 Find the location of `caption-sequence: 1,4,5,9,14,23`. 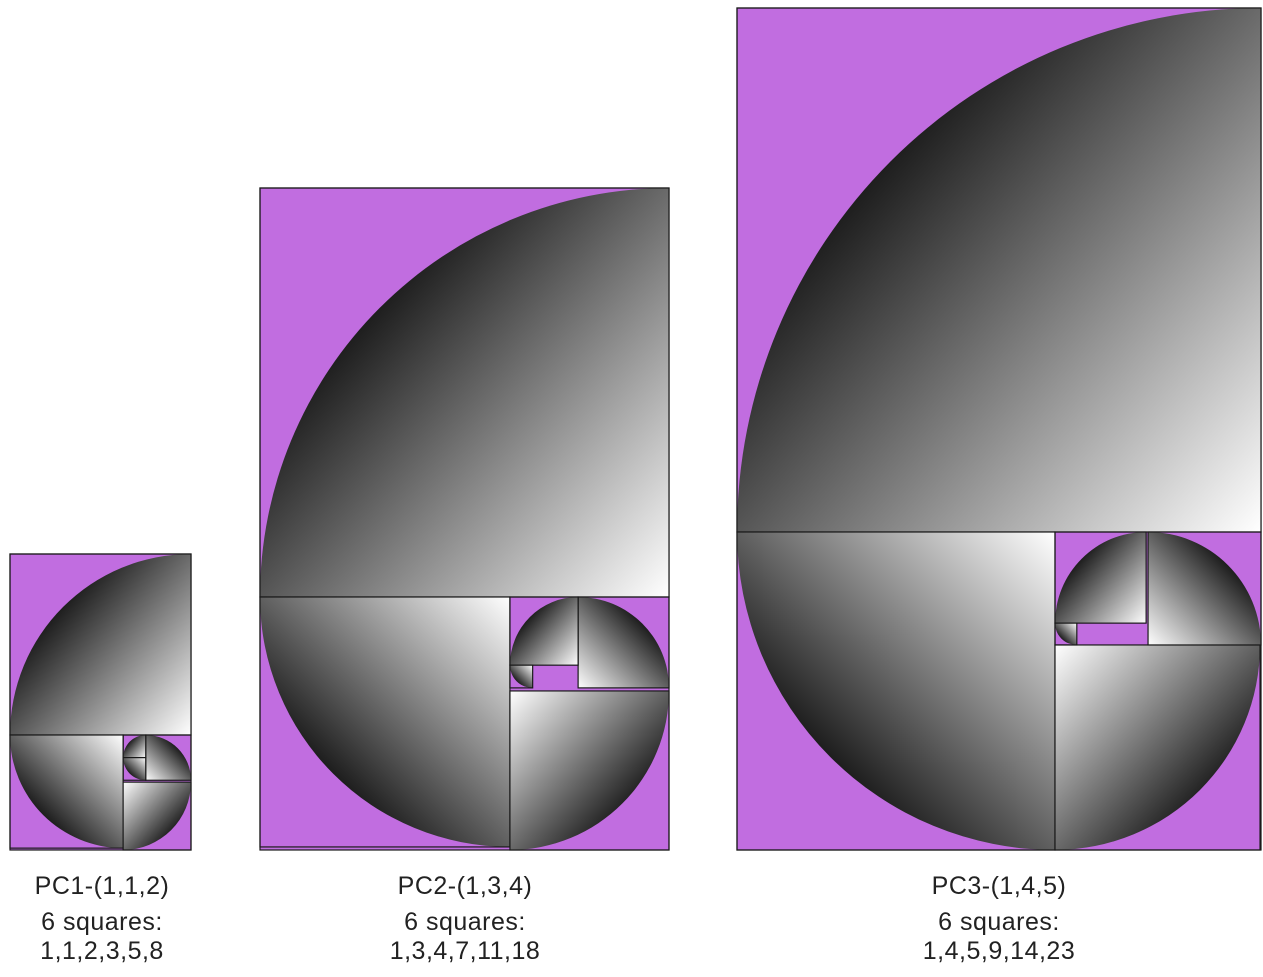

caption-sequence: 1,4,5,9,14,23 is located at coordinates (999, 951).